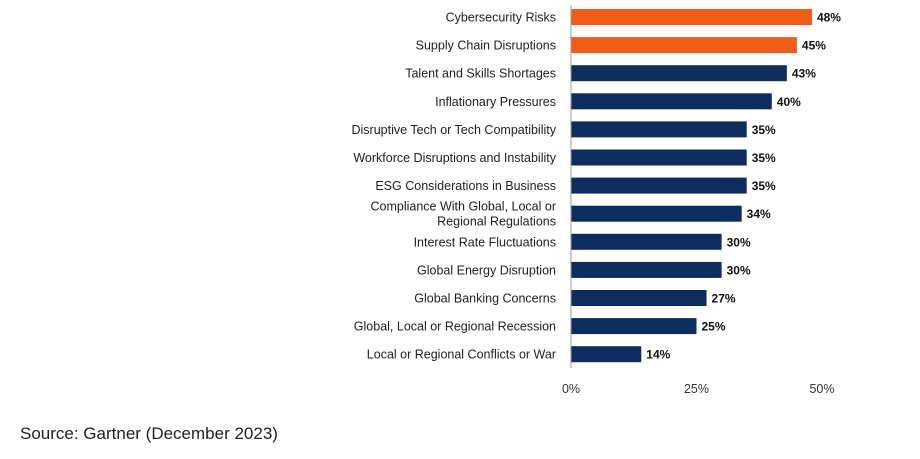 This screenshot has width=920, height=459. What do you see at coordinates (658, 355) in the screenshot?
I see `value-label: 14%` at bounding box center [658, 355].